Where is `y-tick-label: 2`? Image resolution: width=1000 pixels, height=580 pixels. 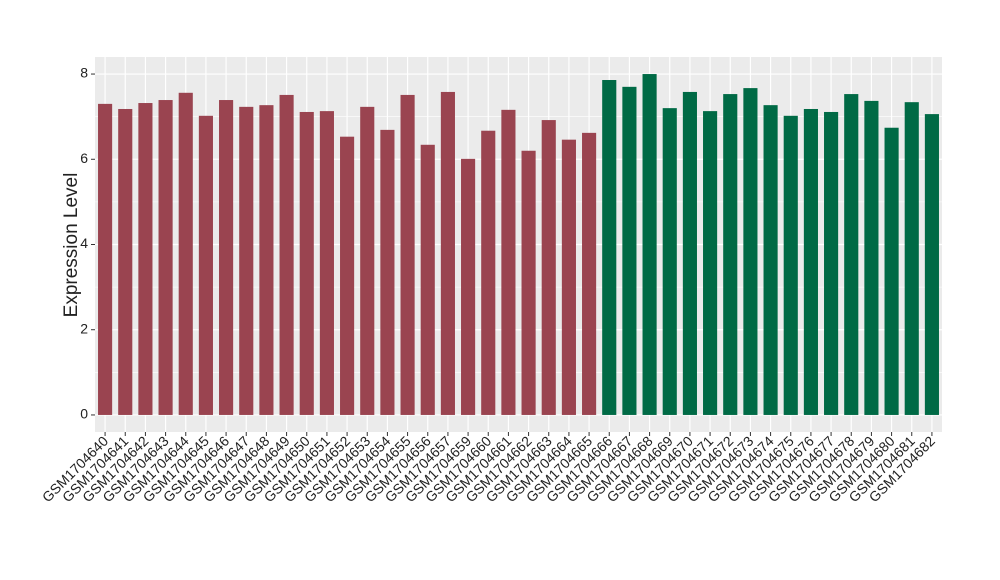 y-tick-label: 2 is located at coordinates (84, 328).